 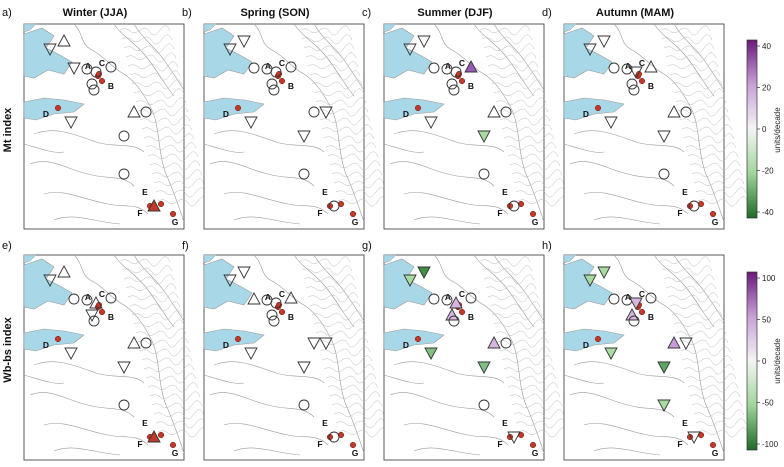 What do you see at coordinates (766, 88) in the screenshot?
I see `colorbar-tick: 20` at bounding box center [766, 88].